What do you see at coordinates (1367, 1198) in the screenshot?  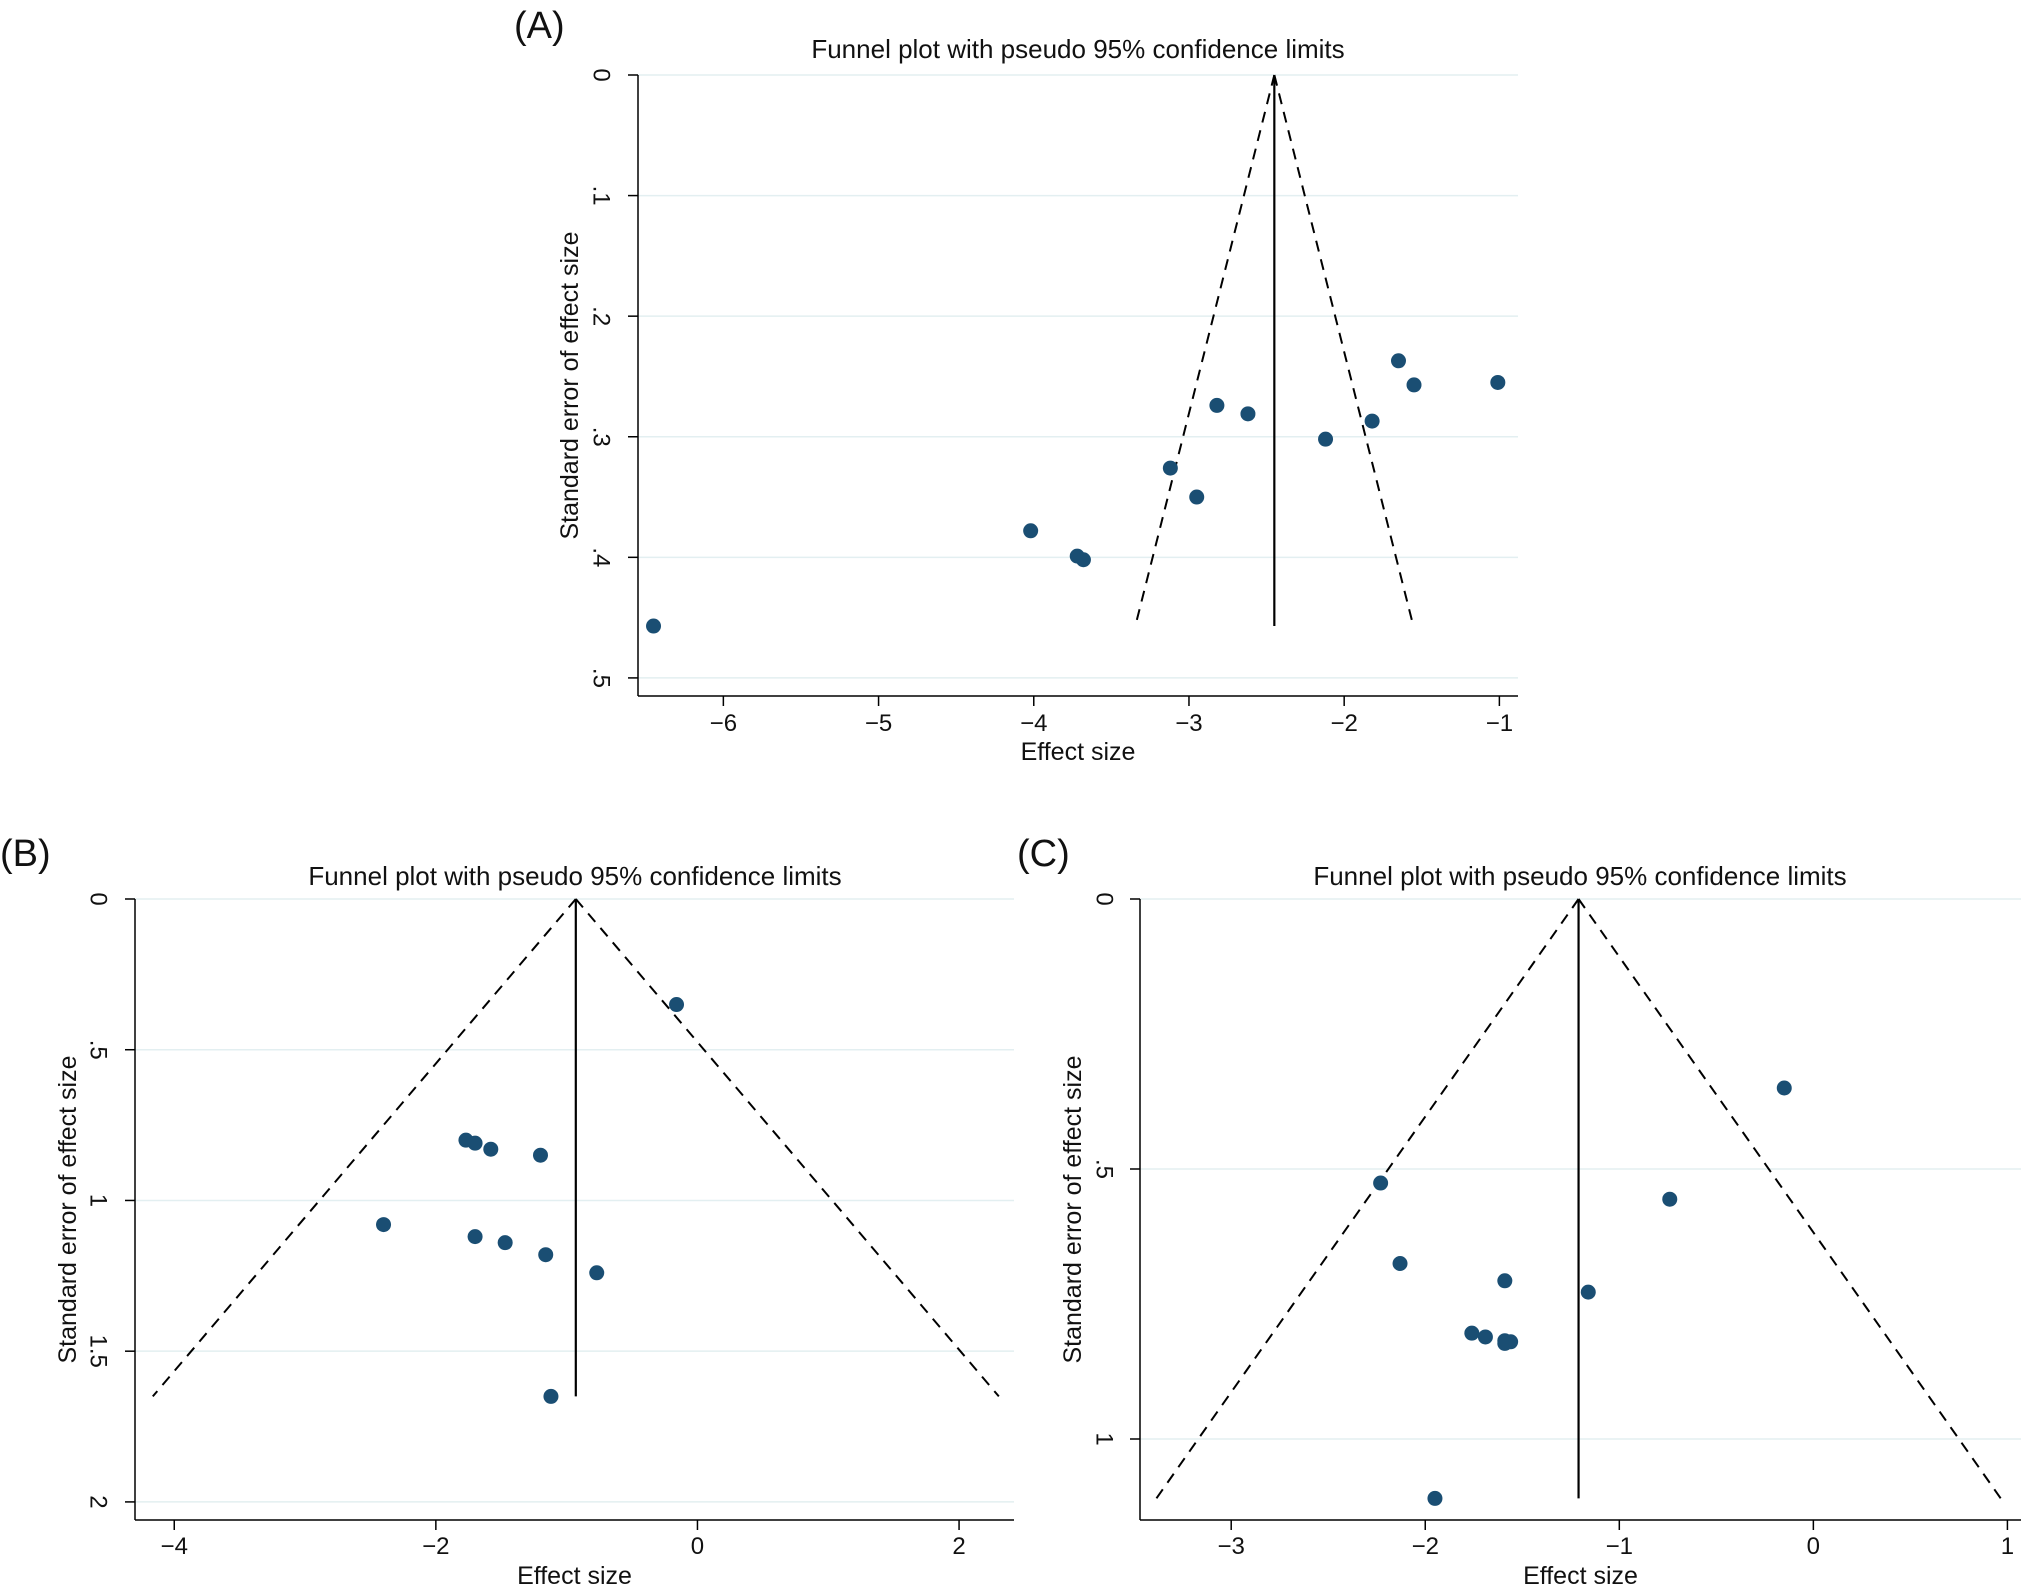 I see `ci-limit-left-c` at bounding box center [1367, 1198].